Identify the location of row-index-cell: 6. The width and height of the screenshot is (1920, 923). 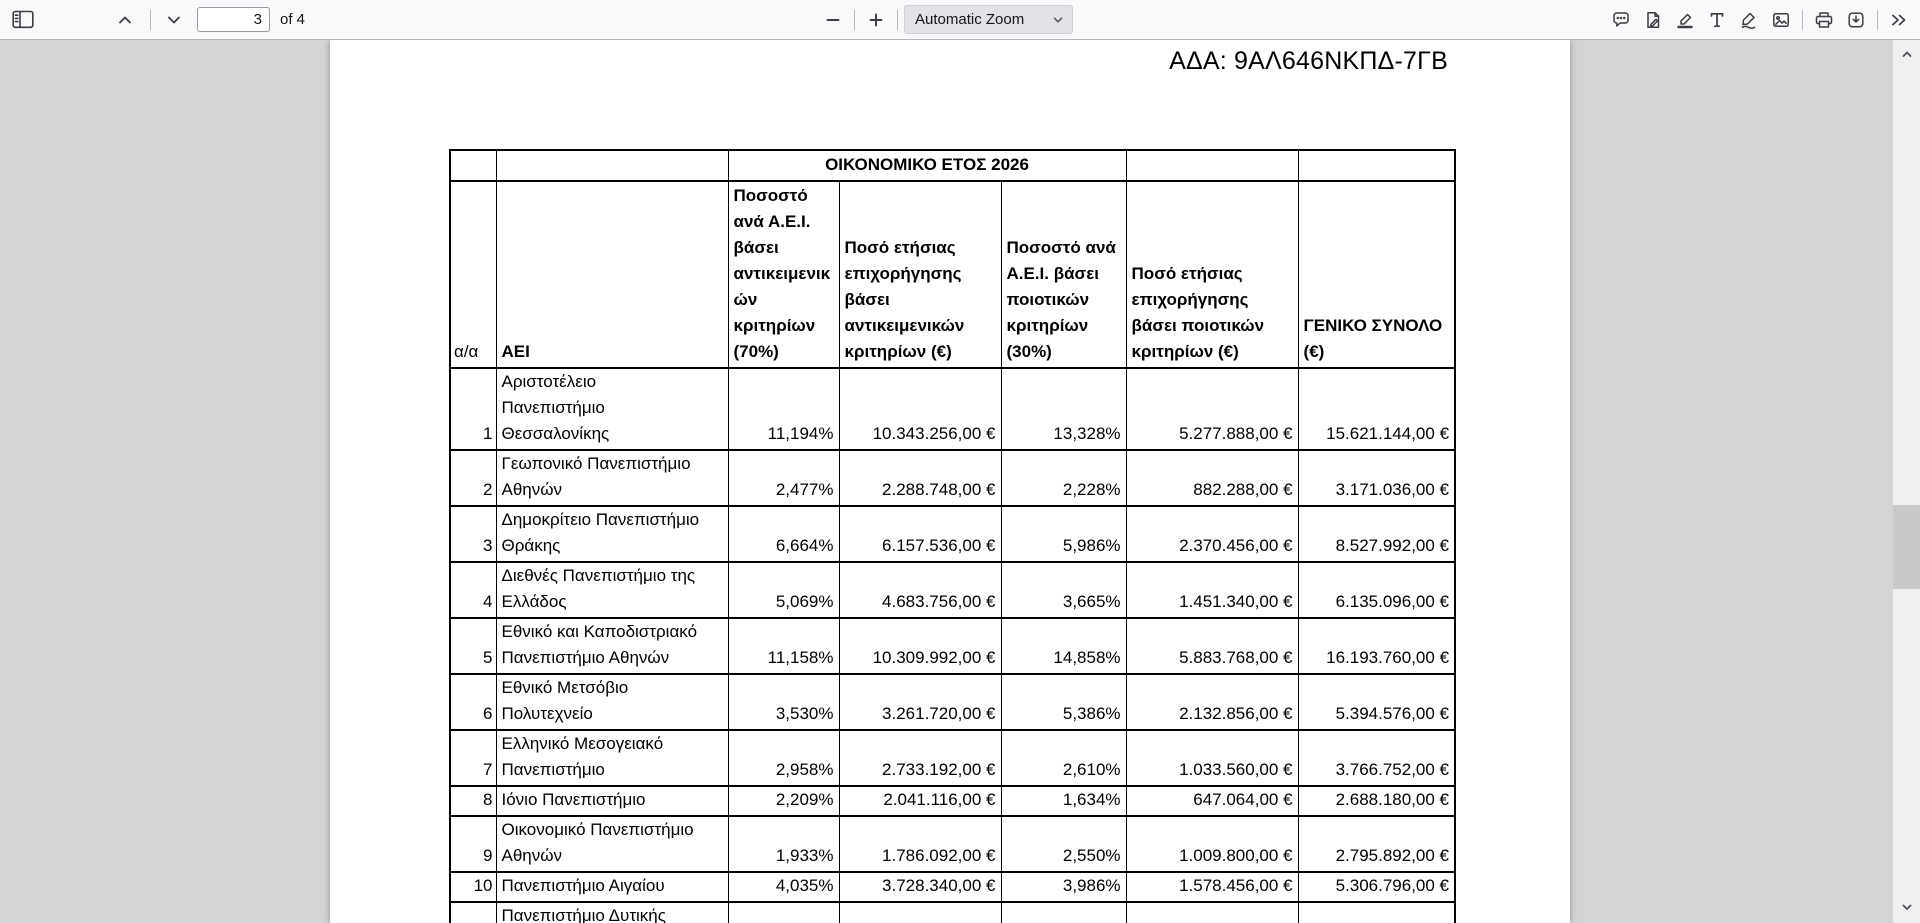
(473, 702).